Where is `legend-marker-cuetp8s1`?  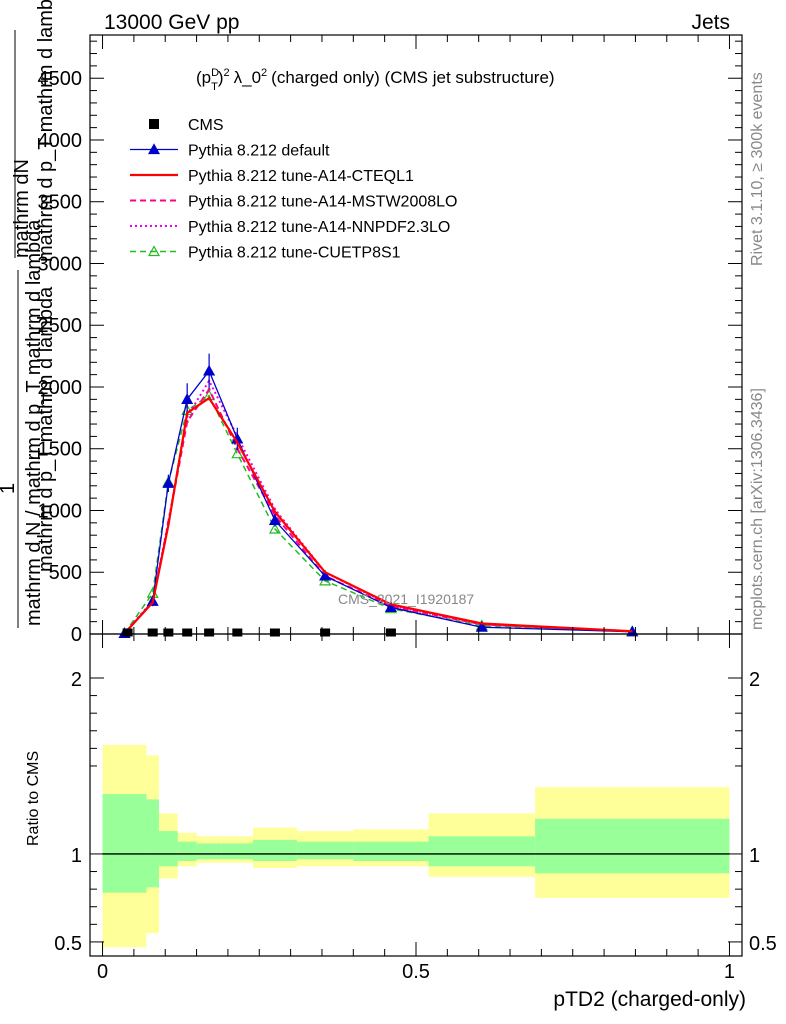 legend-marker-cuetp8s1 is located at coordinates (154, 251).